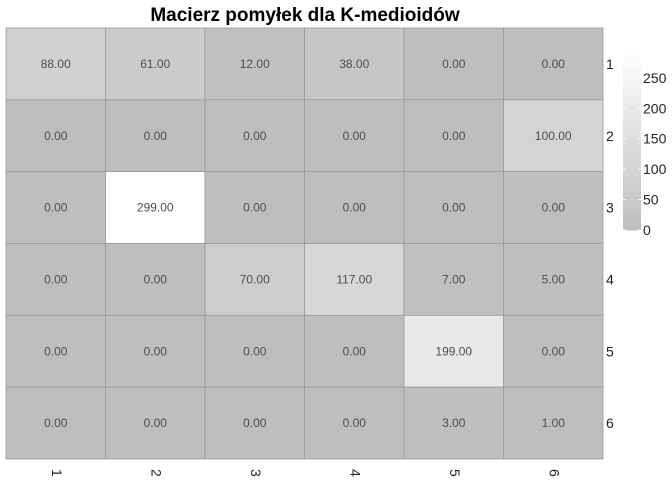  Describe the element at coordinates (355, 473) in the screenshot. I see `x-tick-label: 4` at that location.